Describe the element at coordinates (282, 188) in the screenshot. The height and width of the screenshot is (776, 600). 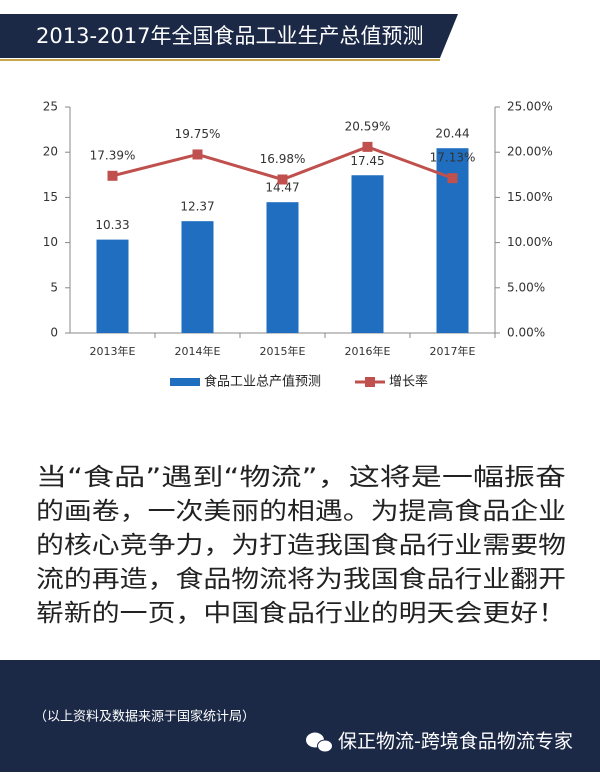
I see `bar-value-label: 14.47` at that location.